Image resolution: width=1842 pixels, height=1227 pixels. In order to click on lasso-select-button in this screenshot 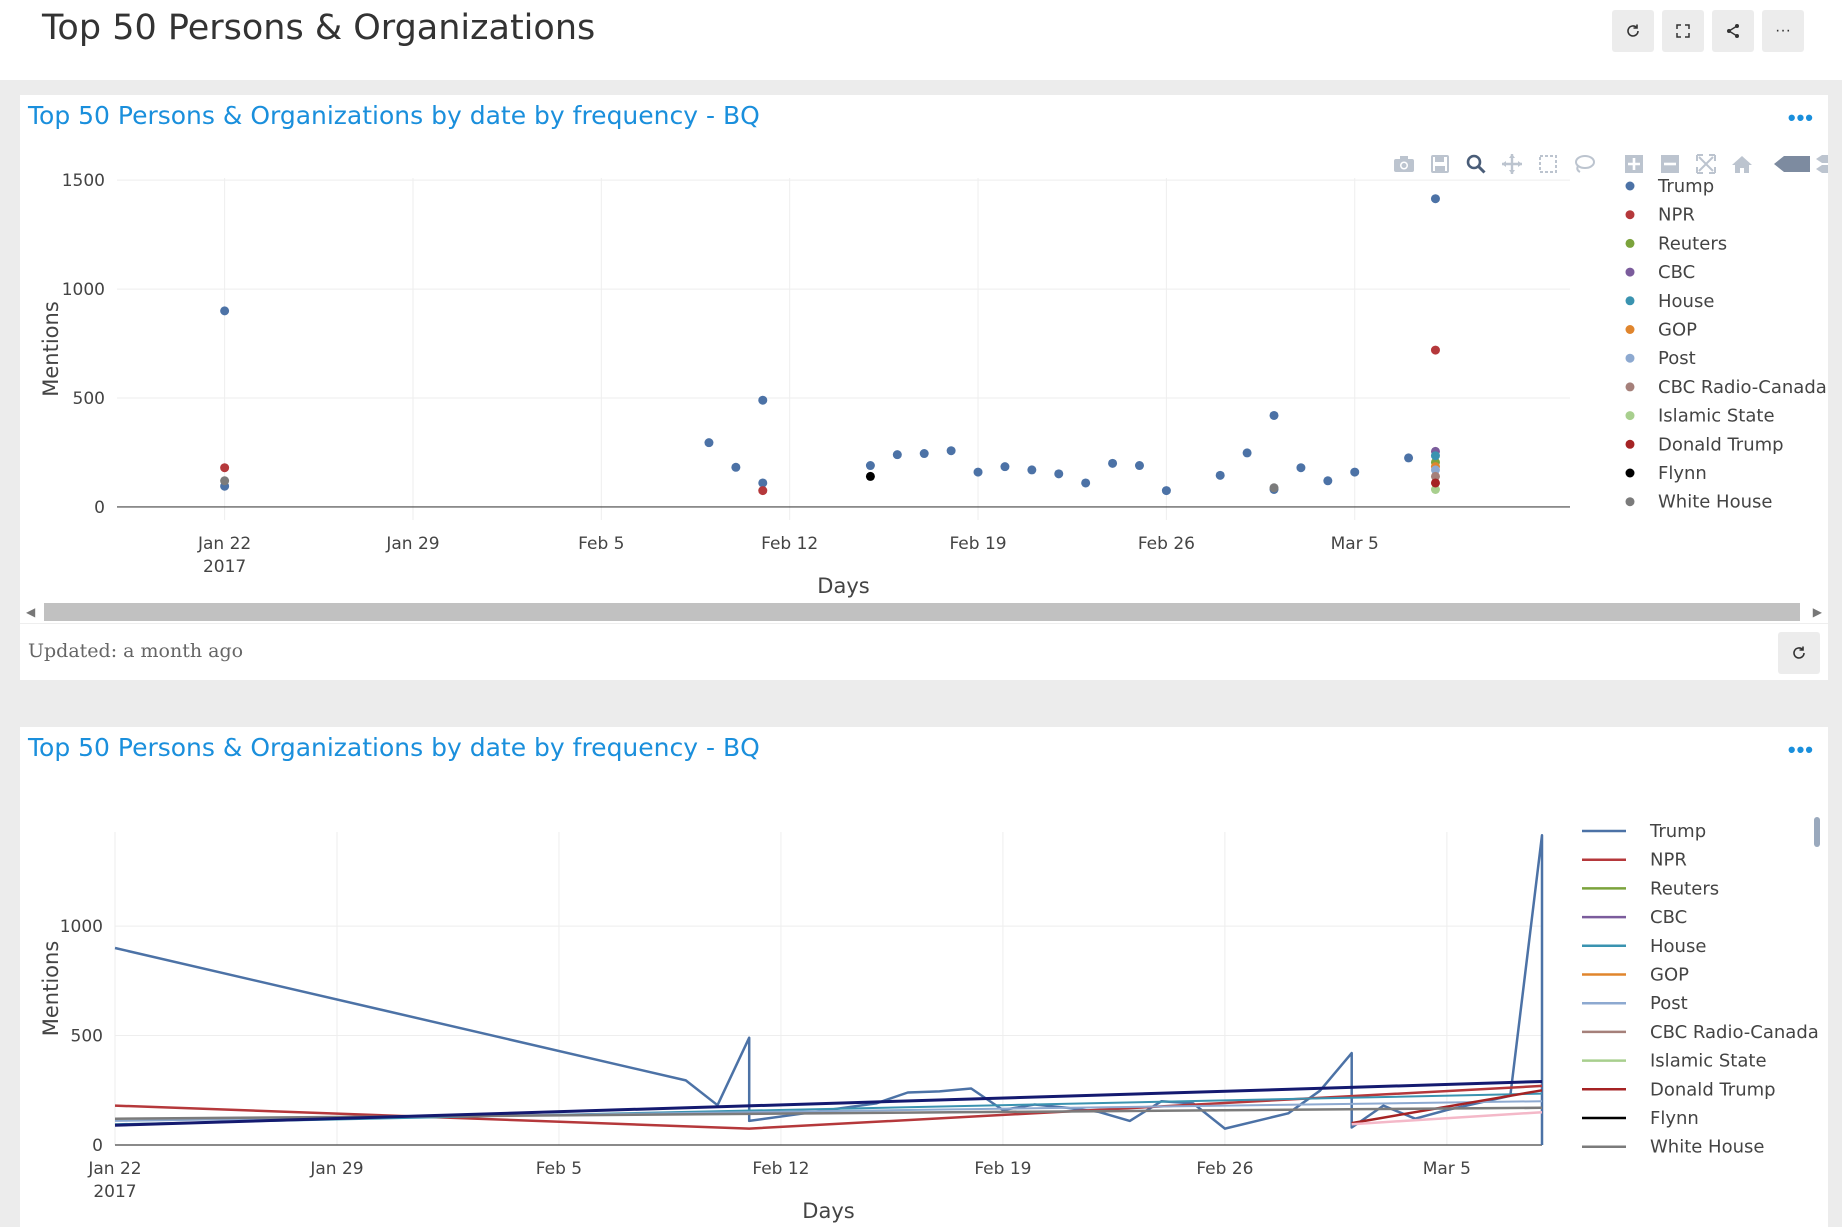, I will do `click(1584, 164)`.